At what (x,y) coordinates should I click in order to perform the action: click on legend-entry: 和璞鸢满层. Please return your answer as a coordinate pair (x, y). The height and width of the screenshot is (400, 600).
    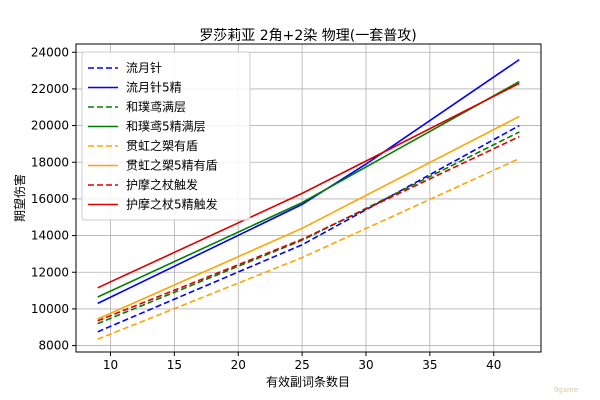
    Looking at the image, I should click on (156, 107).